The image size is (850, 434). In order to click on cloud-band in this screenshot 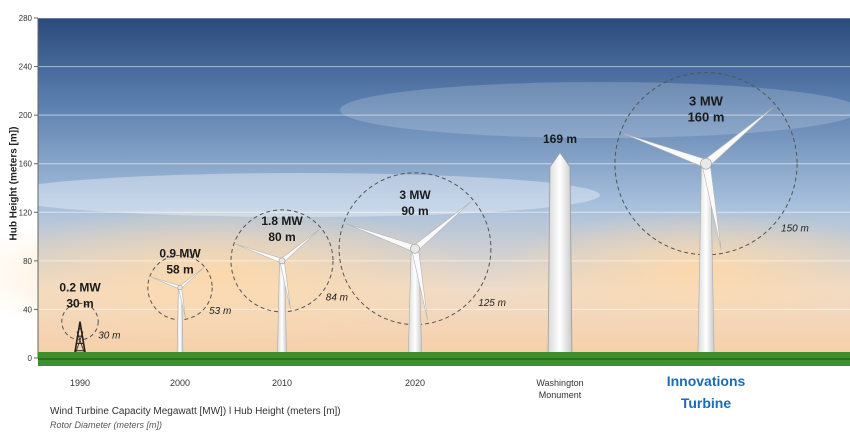, I will do `click(300, 195)`.